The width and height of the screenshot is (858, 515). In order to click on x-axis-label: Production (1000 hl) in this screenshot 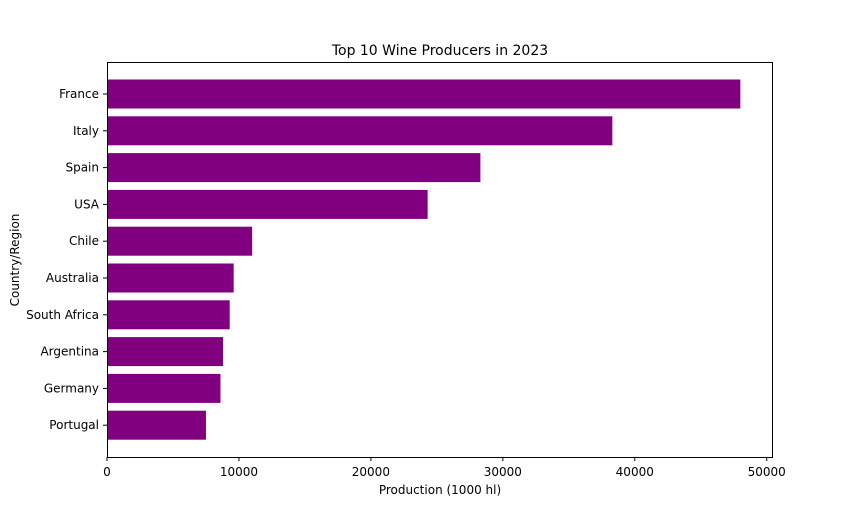, I will do `click(440, 490)`.